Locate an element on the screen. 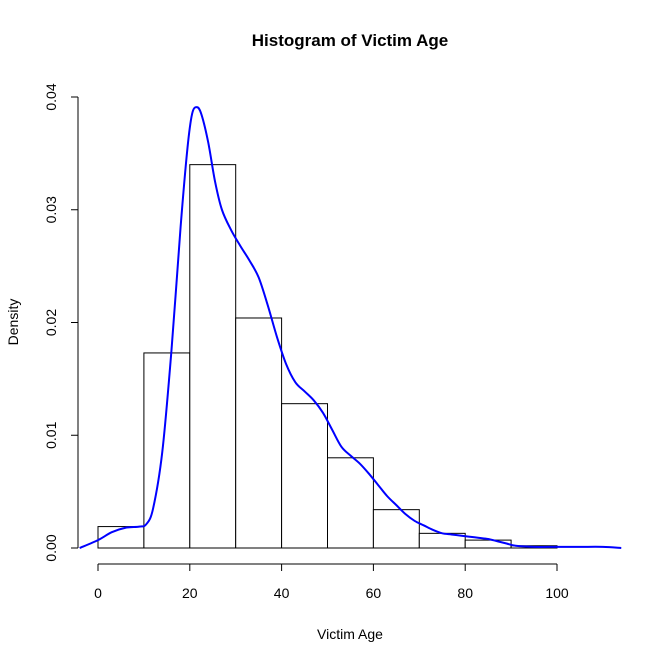 This screenshot has width=664, height=664. y-axis-ticks: 0.00 0.01 0.02 0.03 0.04 is located at coordinates (60, 322).